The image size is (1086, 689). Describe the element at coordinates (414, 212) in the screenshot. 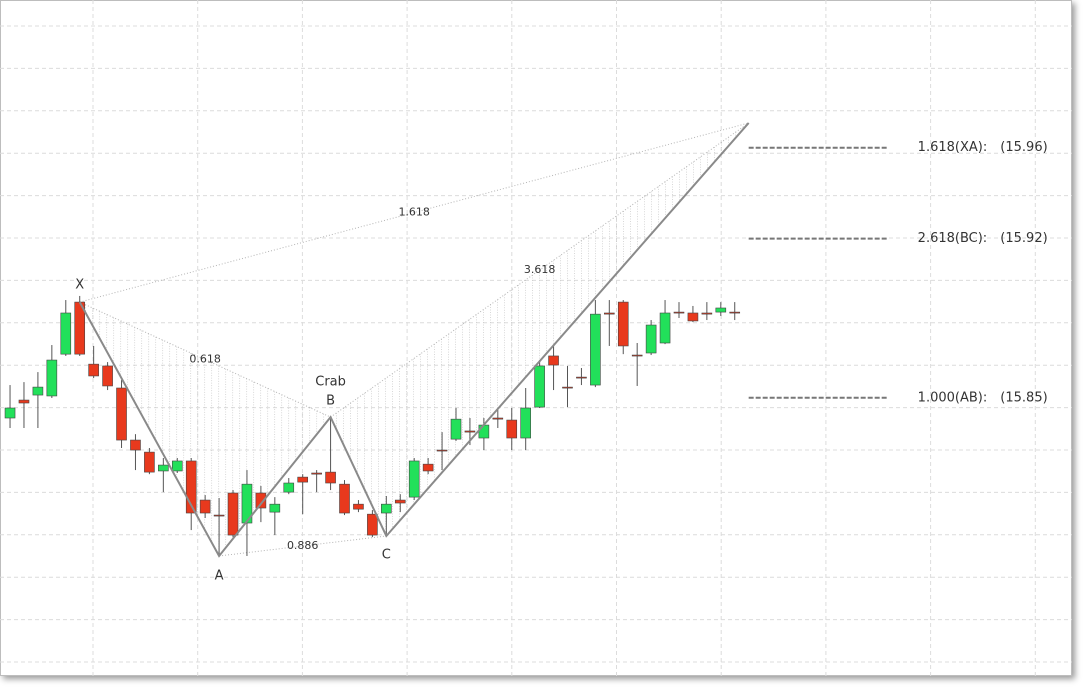

I see `ratio-label: 1.618` at that location.